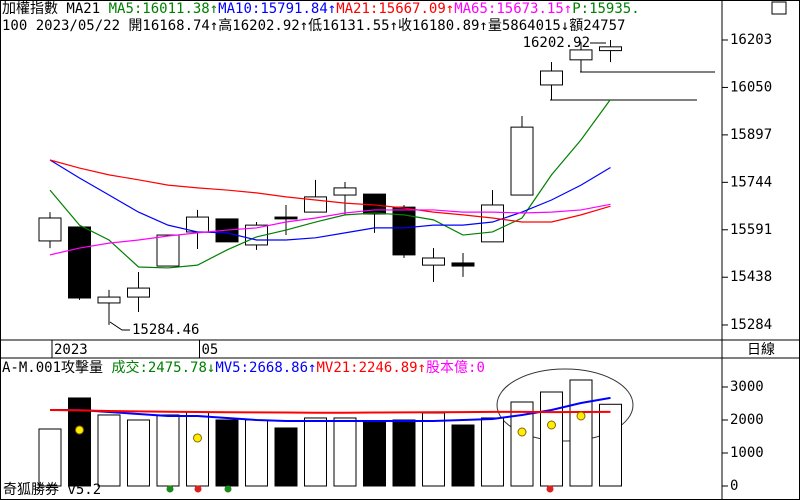  I want to click on window-icon, so click(779, 8).